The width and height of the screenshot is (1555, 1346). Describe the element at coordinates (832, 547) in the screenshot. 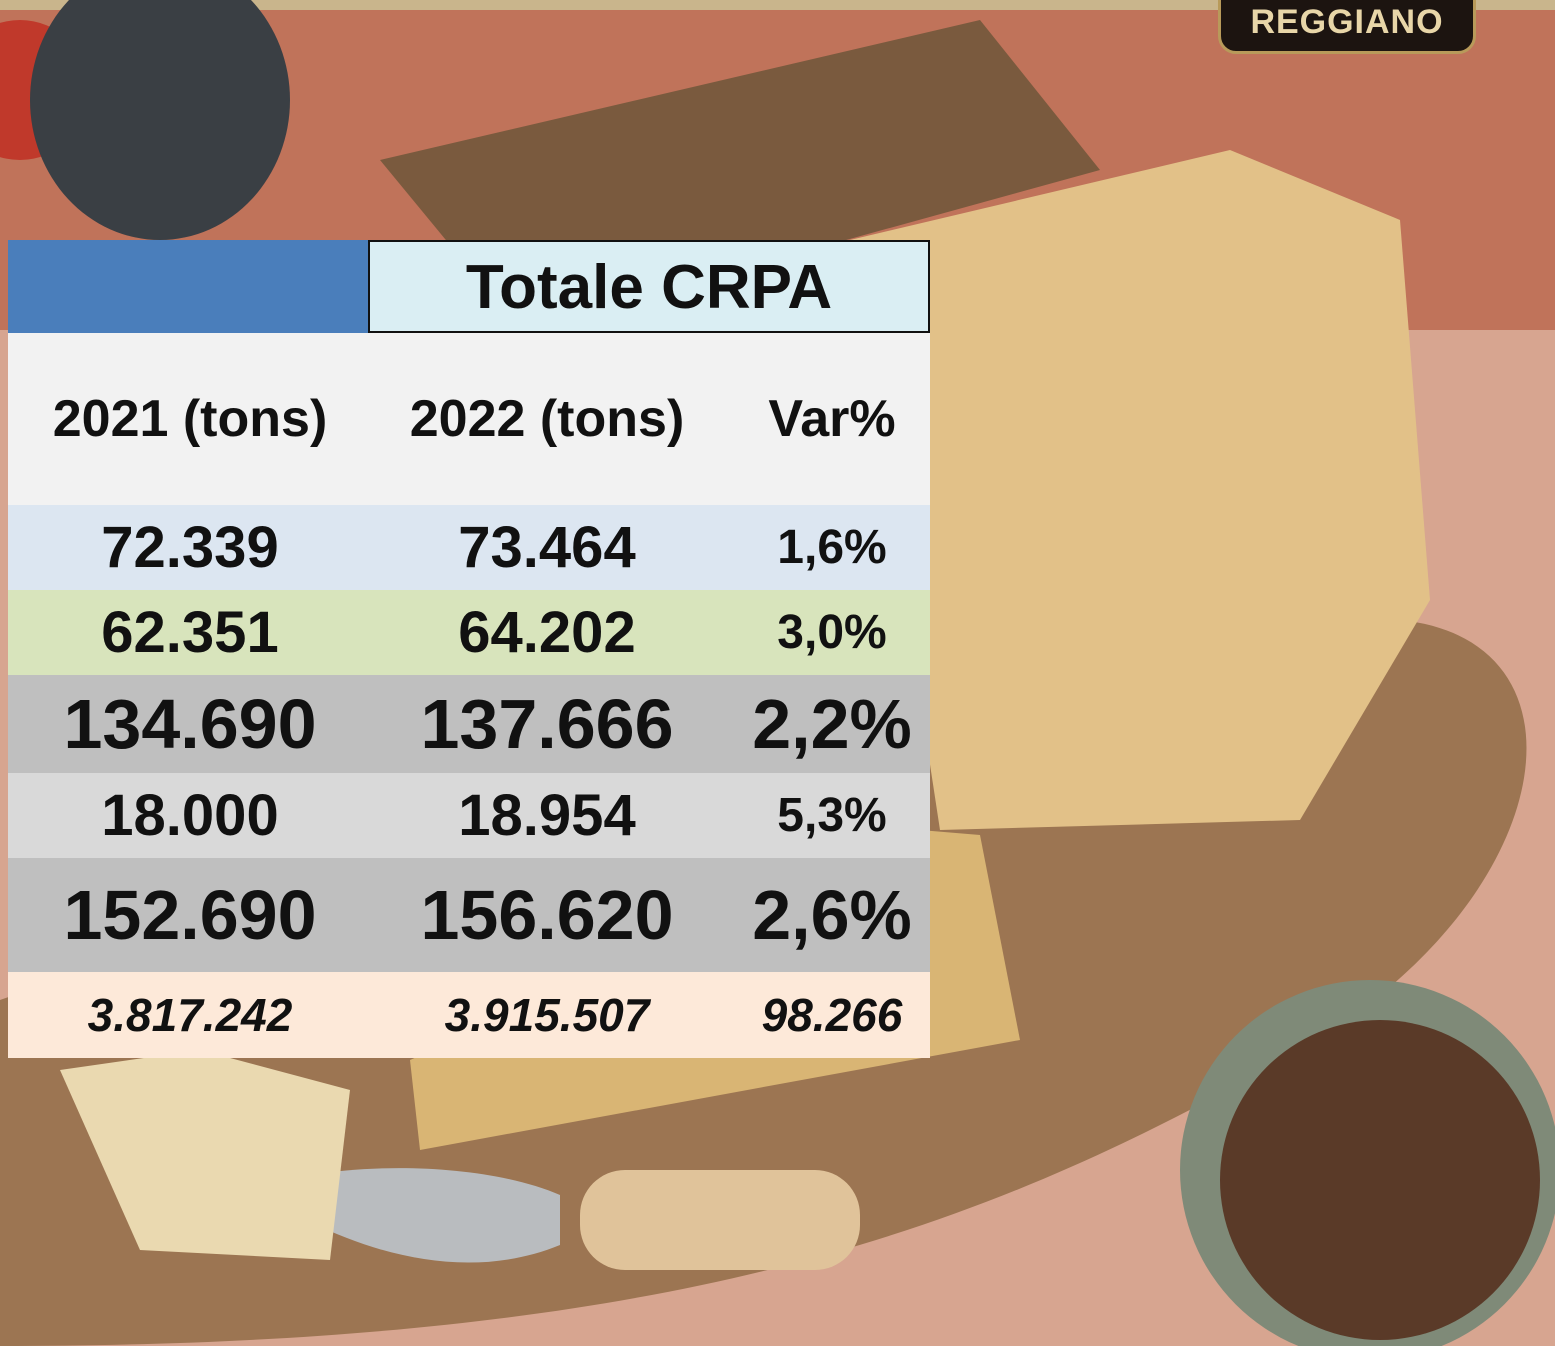

I see `table-cell: 1,6%` at that location.